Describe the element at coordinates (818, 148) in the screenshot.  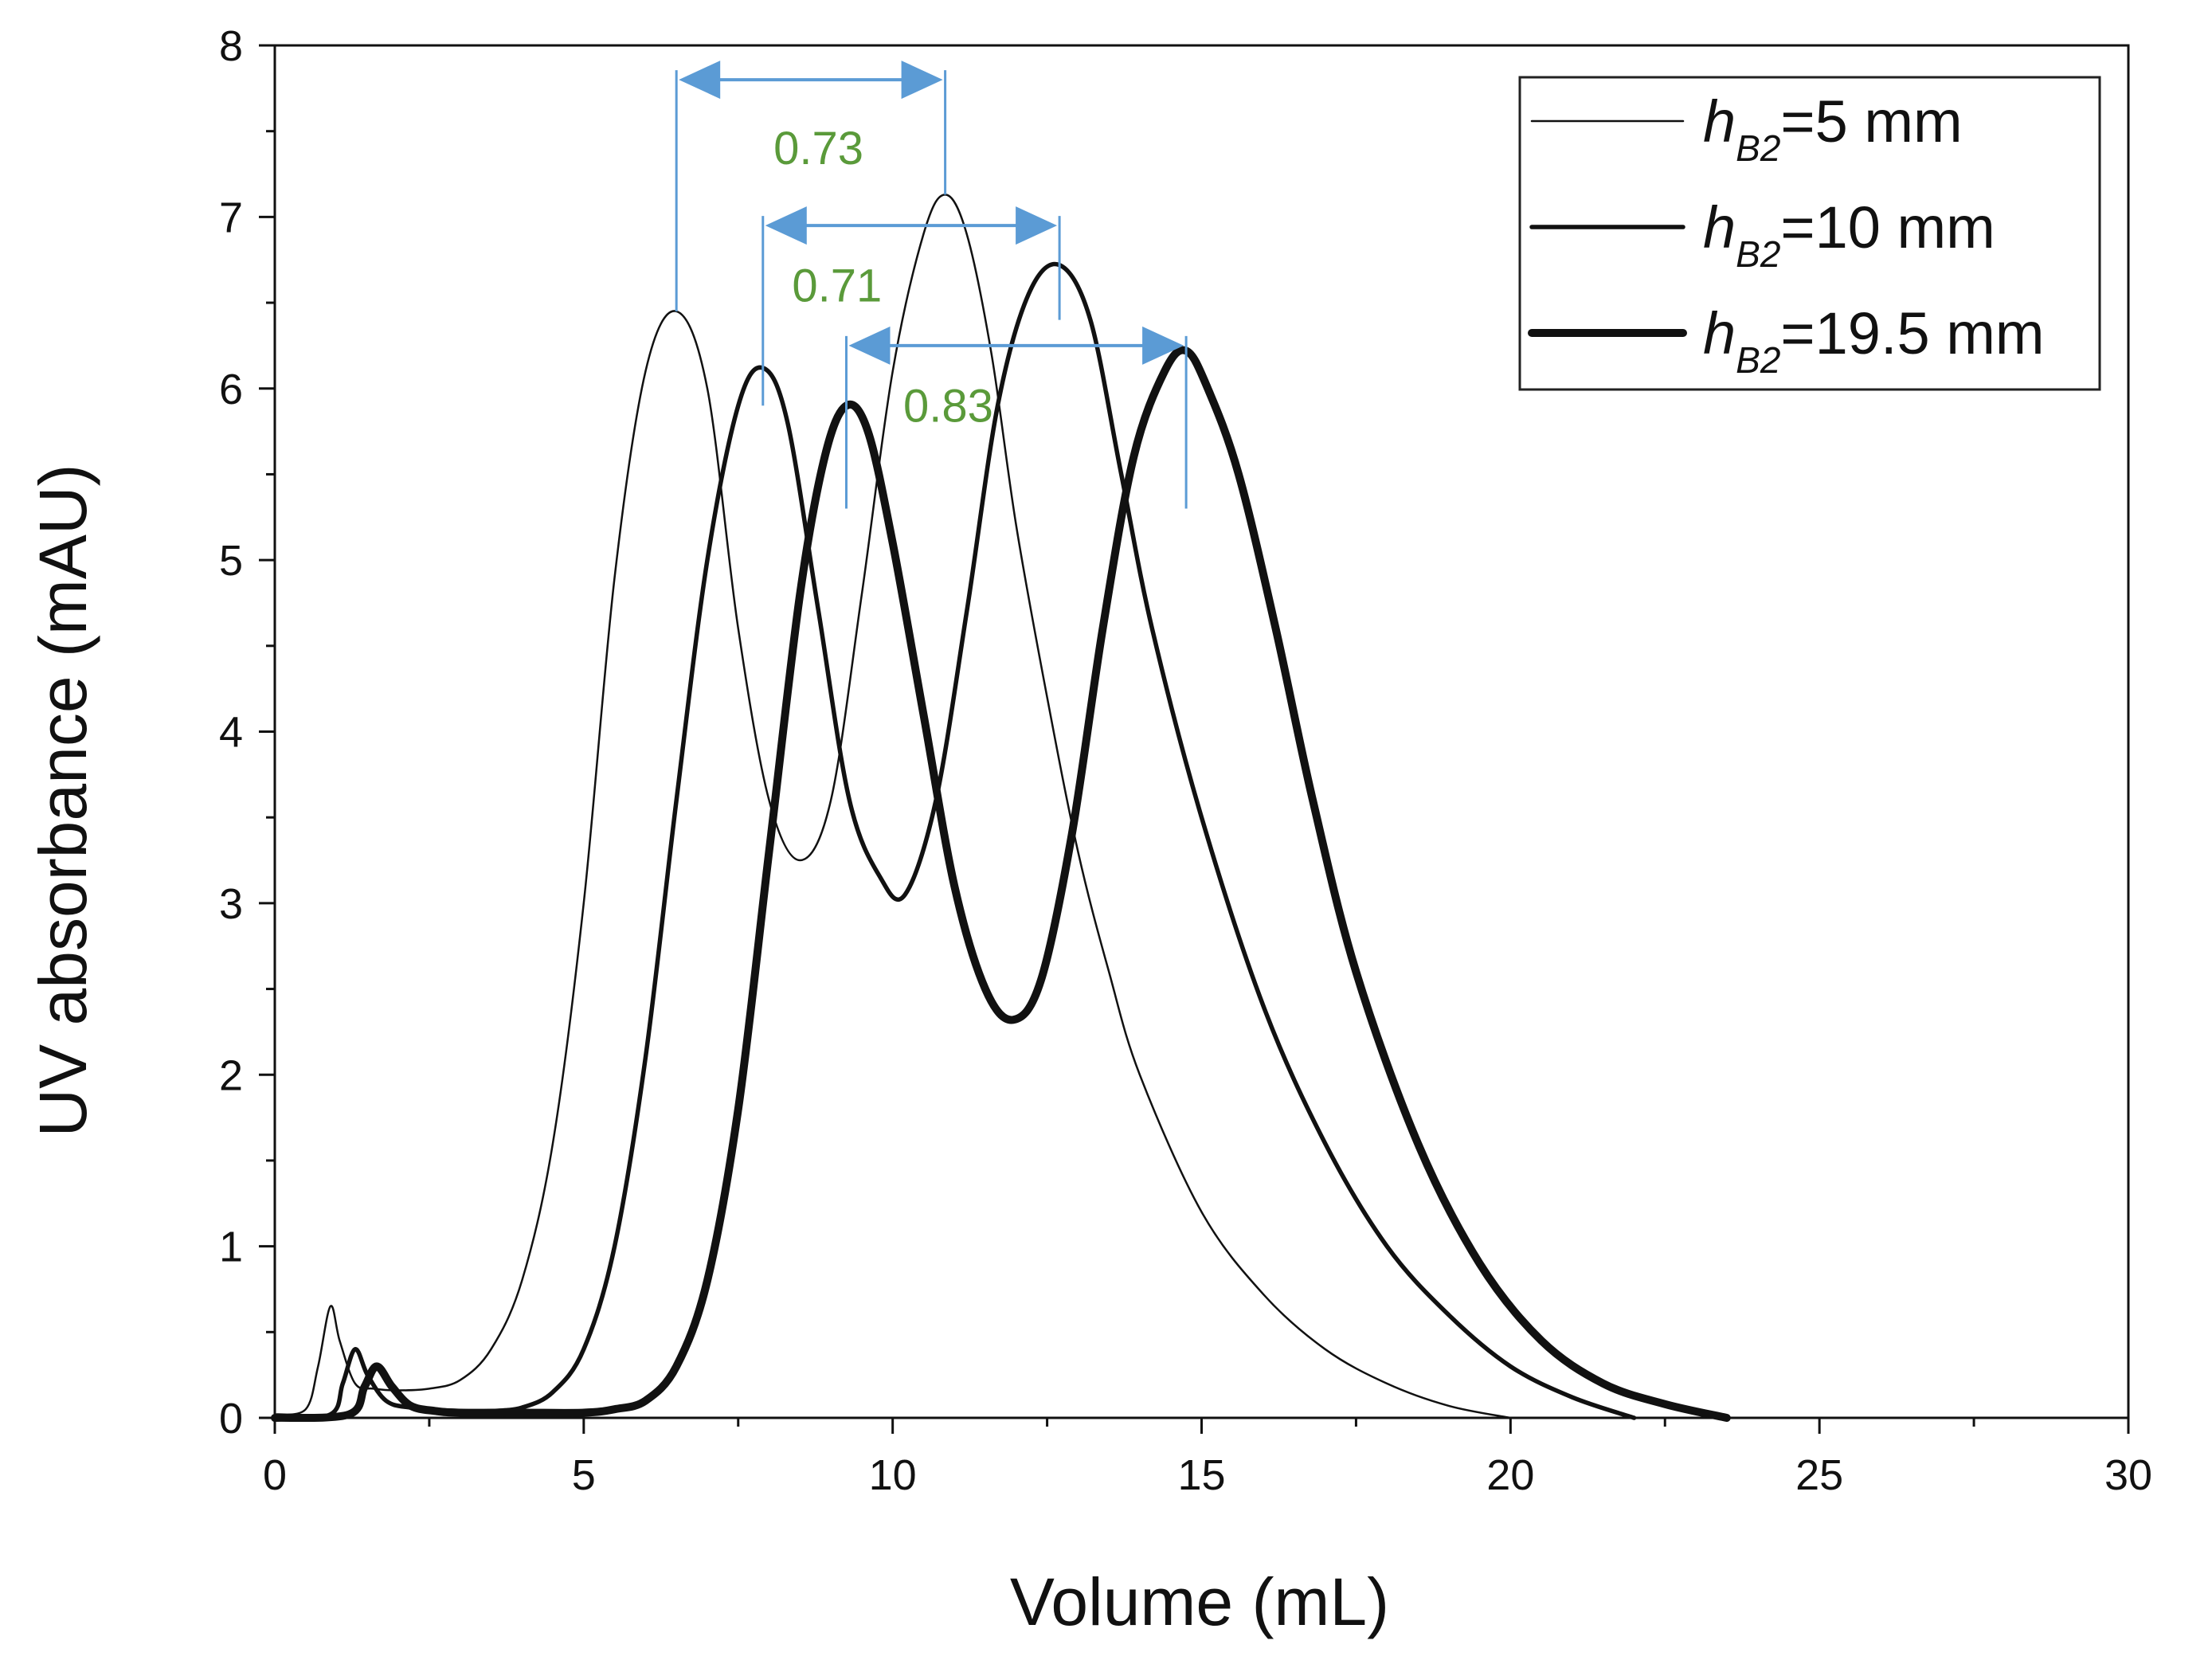
I see `annotation-label: 0.73` at that location.